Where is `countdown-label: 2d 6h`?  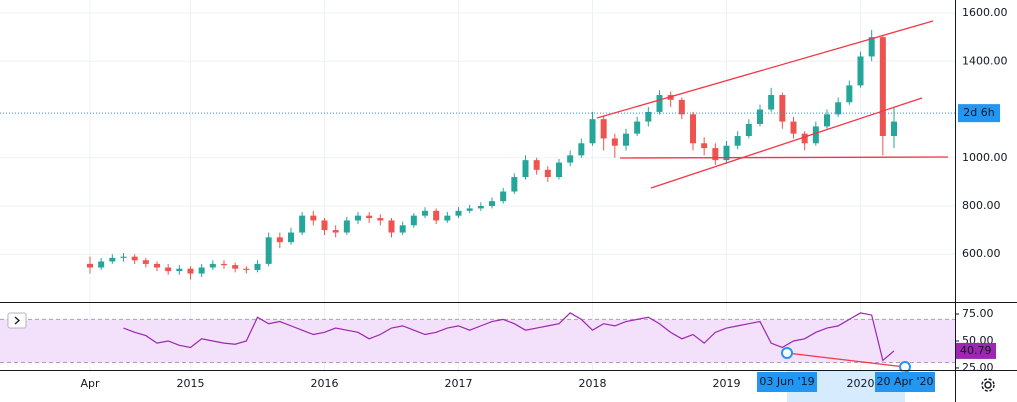 countdown-label: 2d 6h is located at coordinates (978, 112).